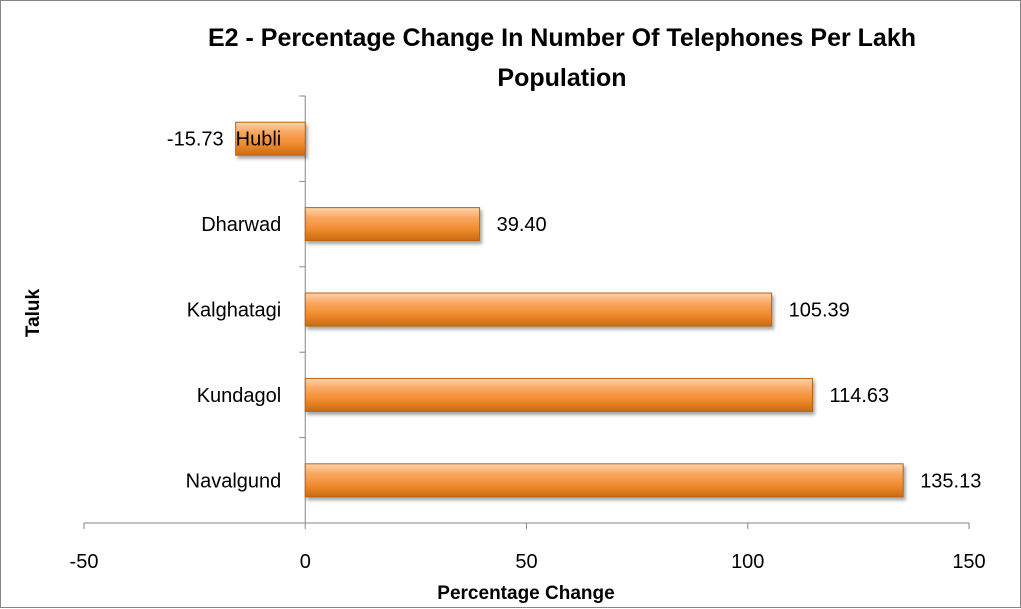 Image resolution: width=1021 pixels, height=609 pixels. Describe the element at coordinates (195, 140) in the screenshot. I see `data-label: -15.73` at that location.